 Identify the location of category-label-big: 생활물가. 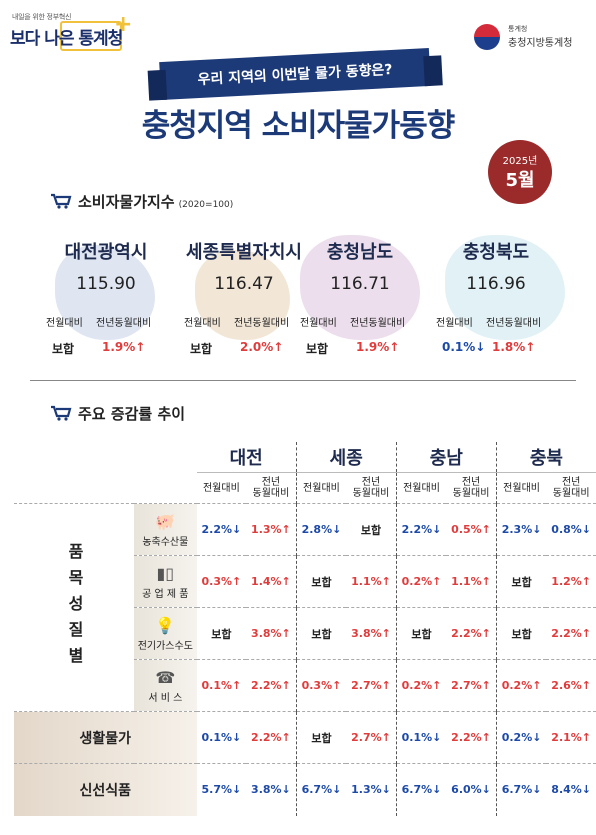
(105, 737).